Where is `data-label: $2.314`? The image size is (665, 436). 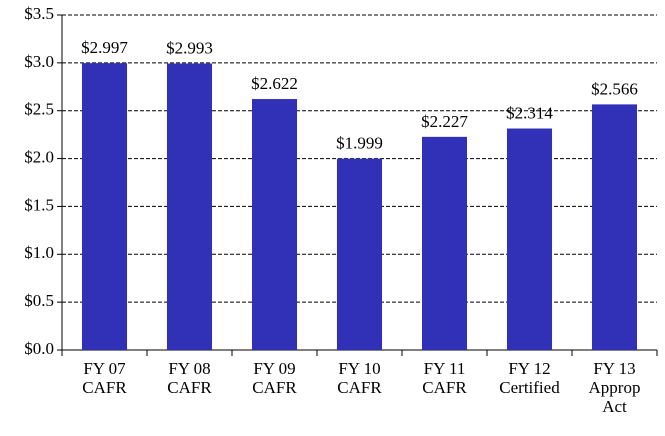
data-label: $2.314 is located at coordinates (529, 112).